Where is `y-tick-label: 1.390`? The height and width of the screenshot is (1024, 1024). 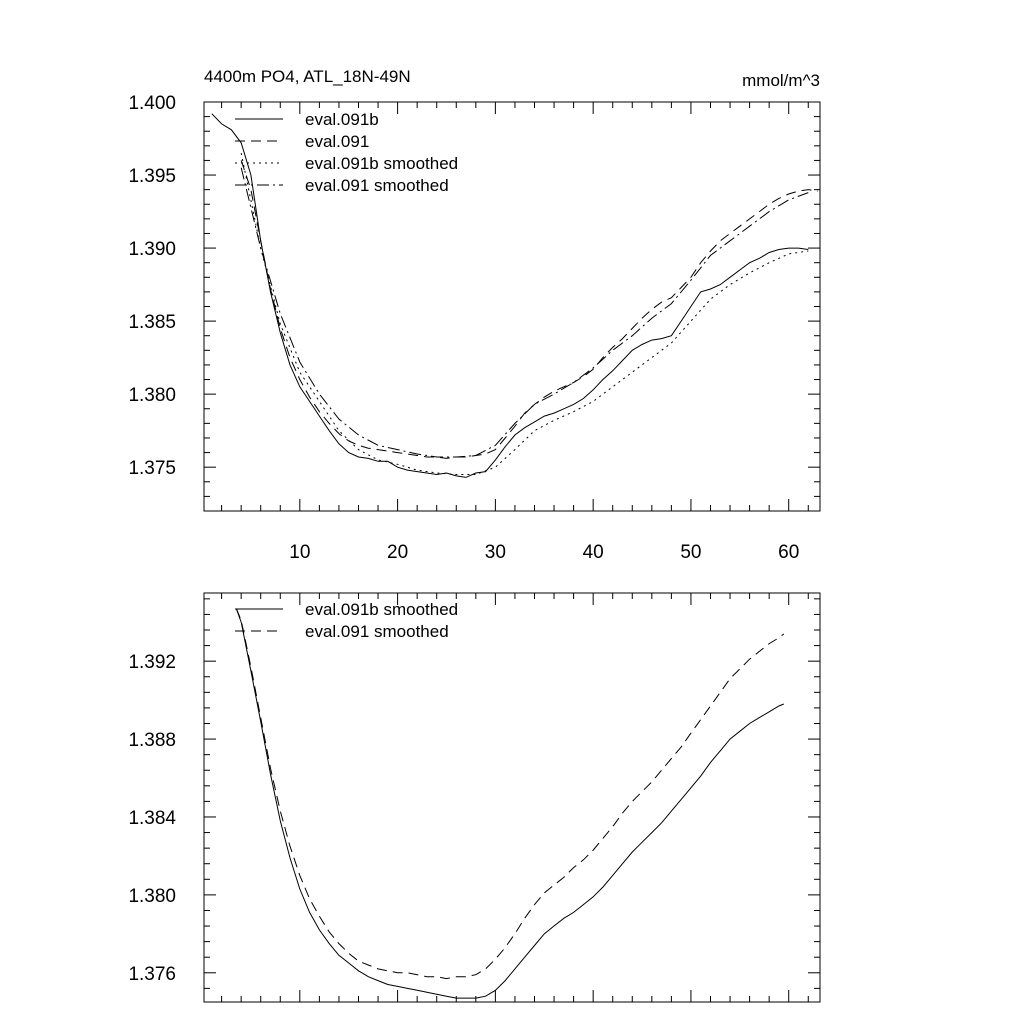 y-tick-label: 1.390 is located at coordinates (152, 249).